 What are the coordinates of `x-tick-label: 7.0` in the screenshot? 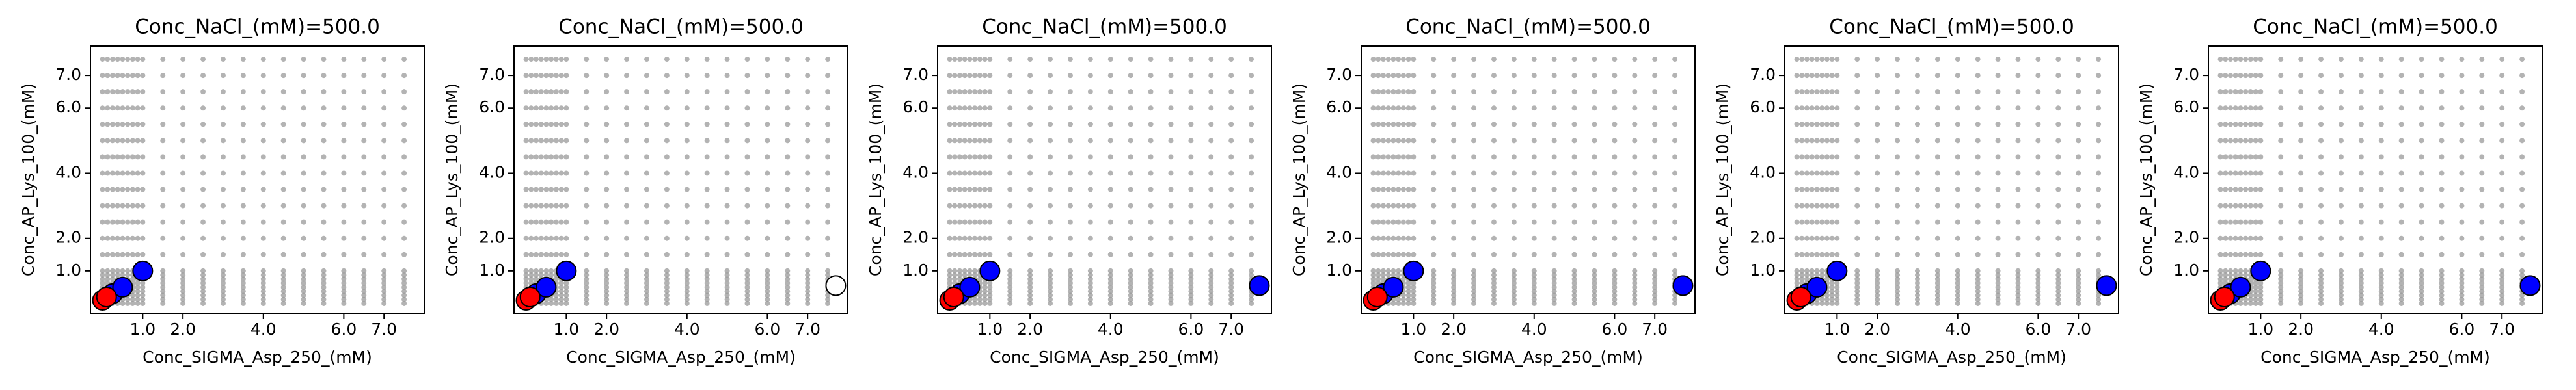 It's located at (1231, 330).